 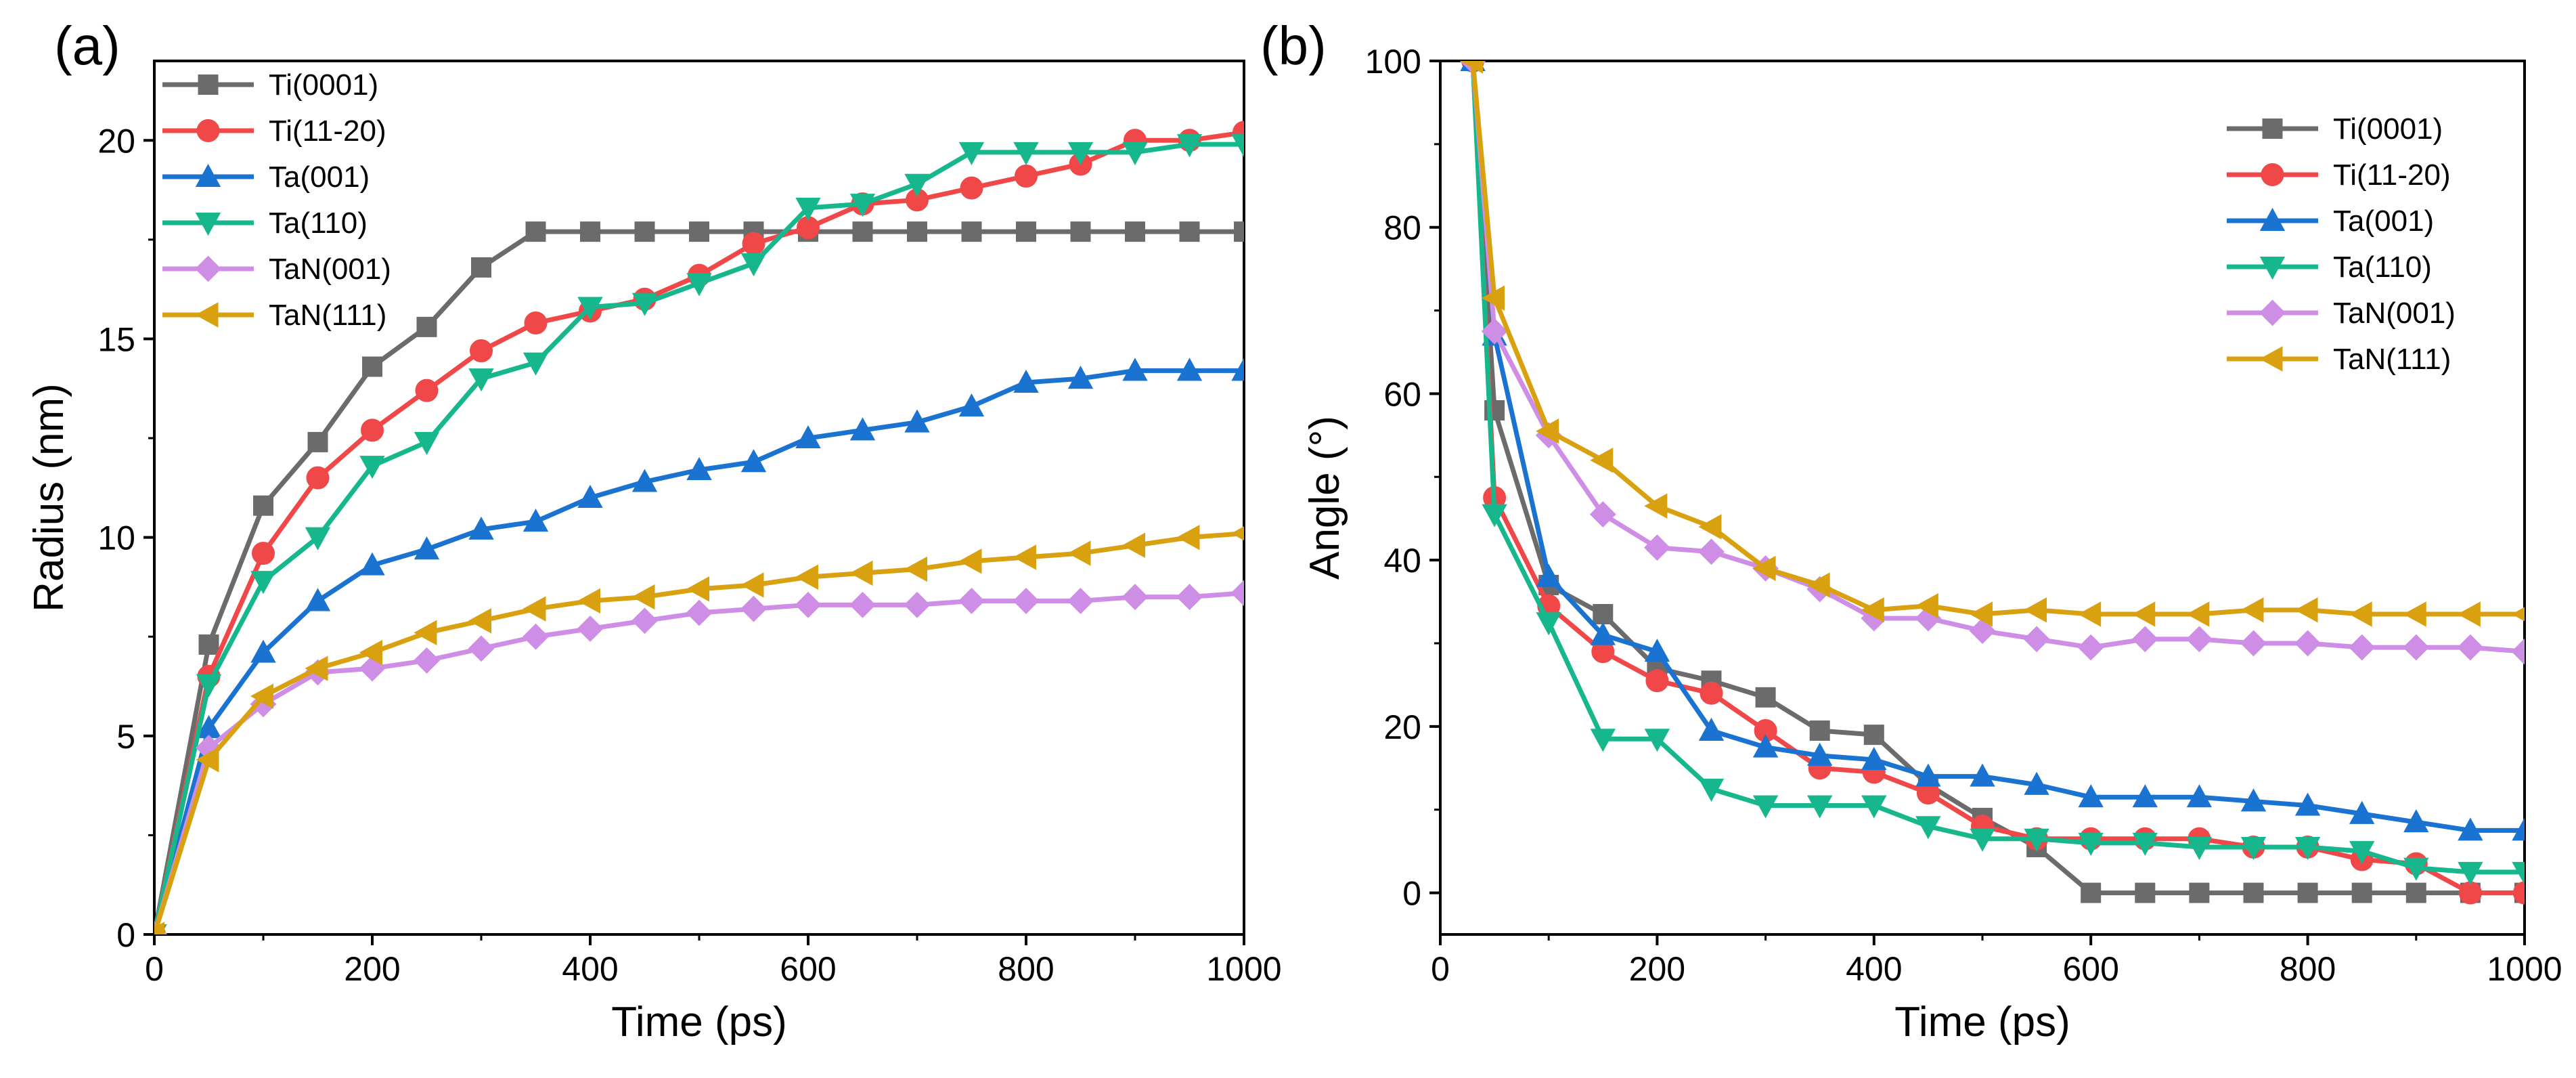 I want to click on x-tick-label: 200, so click(x=1657, y=969).